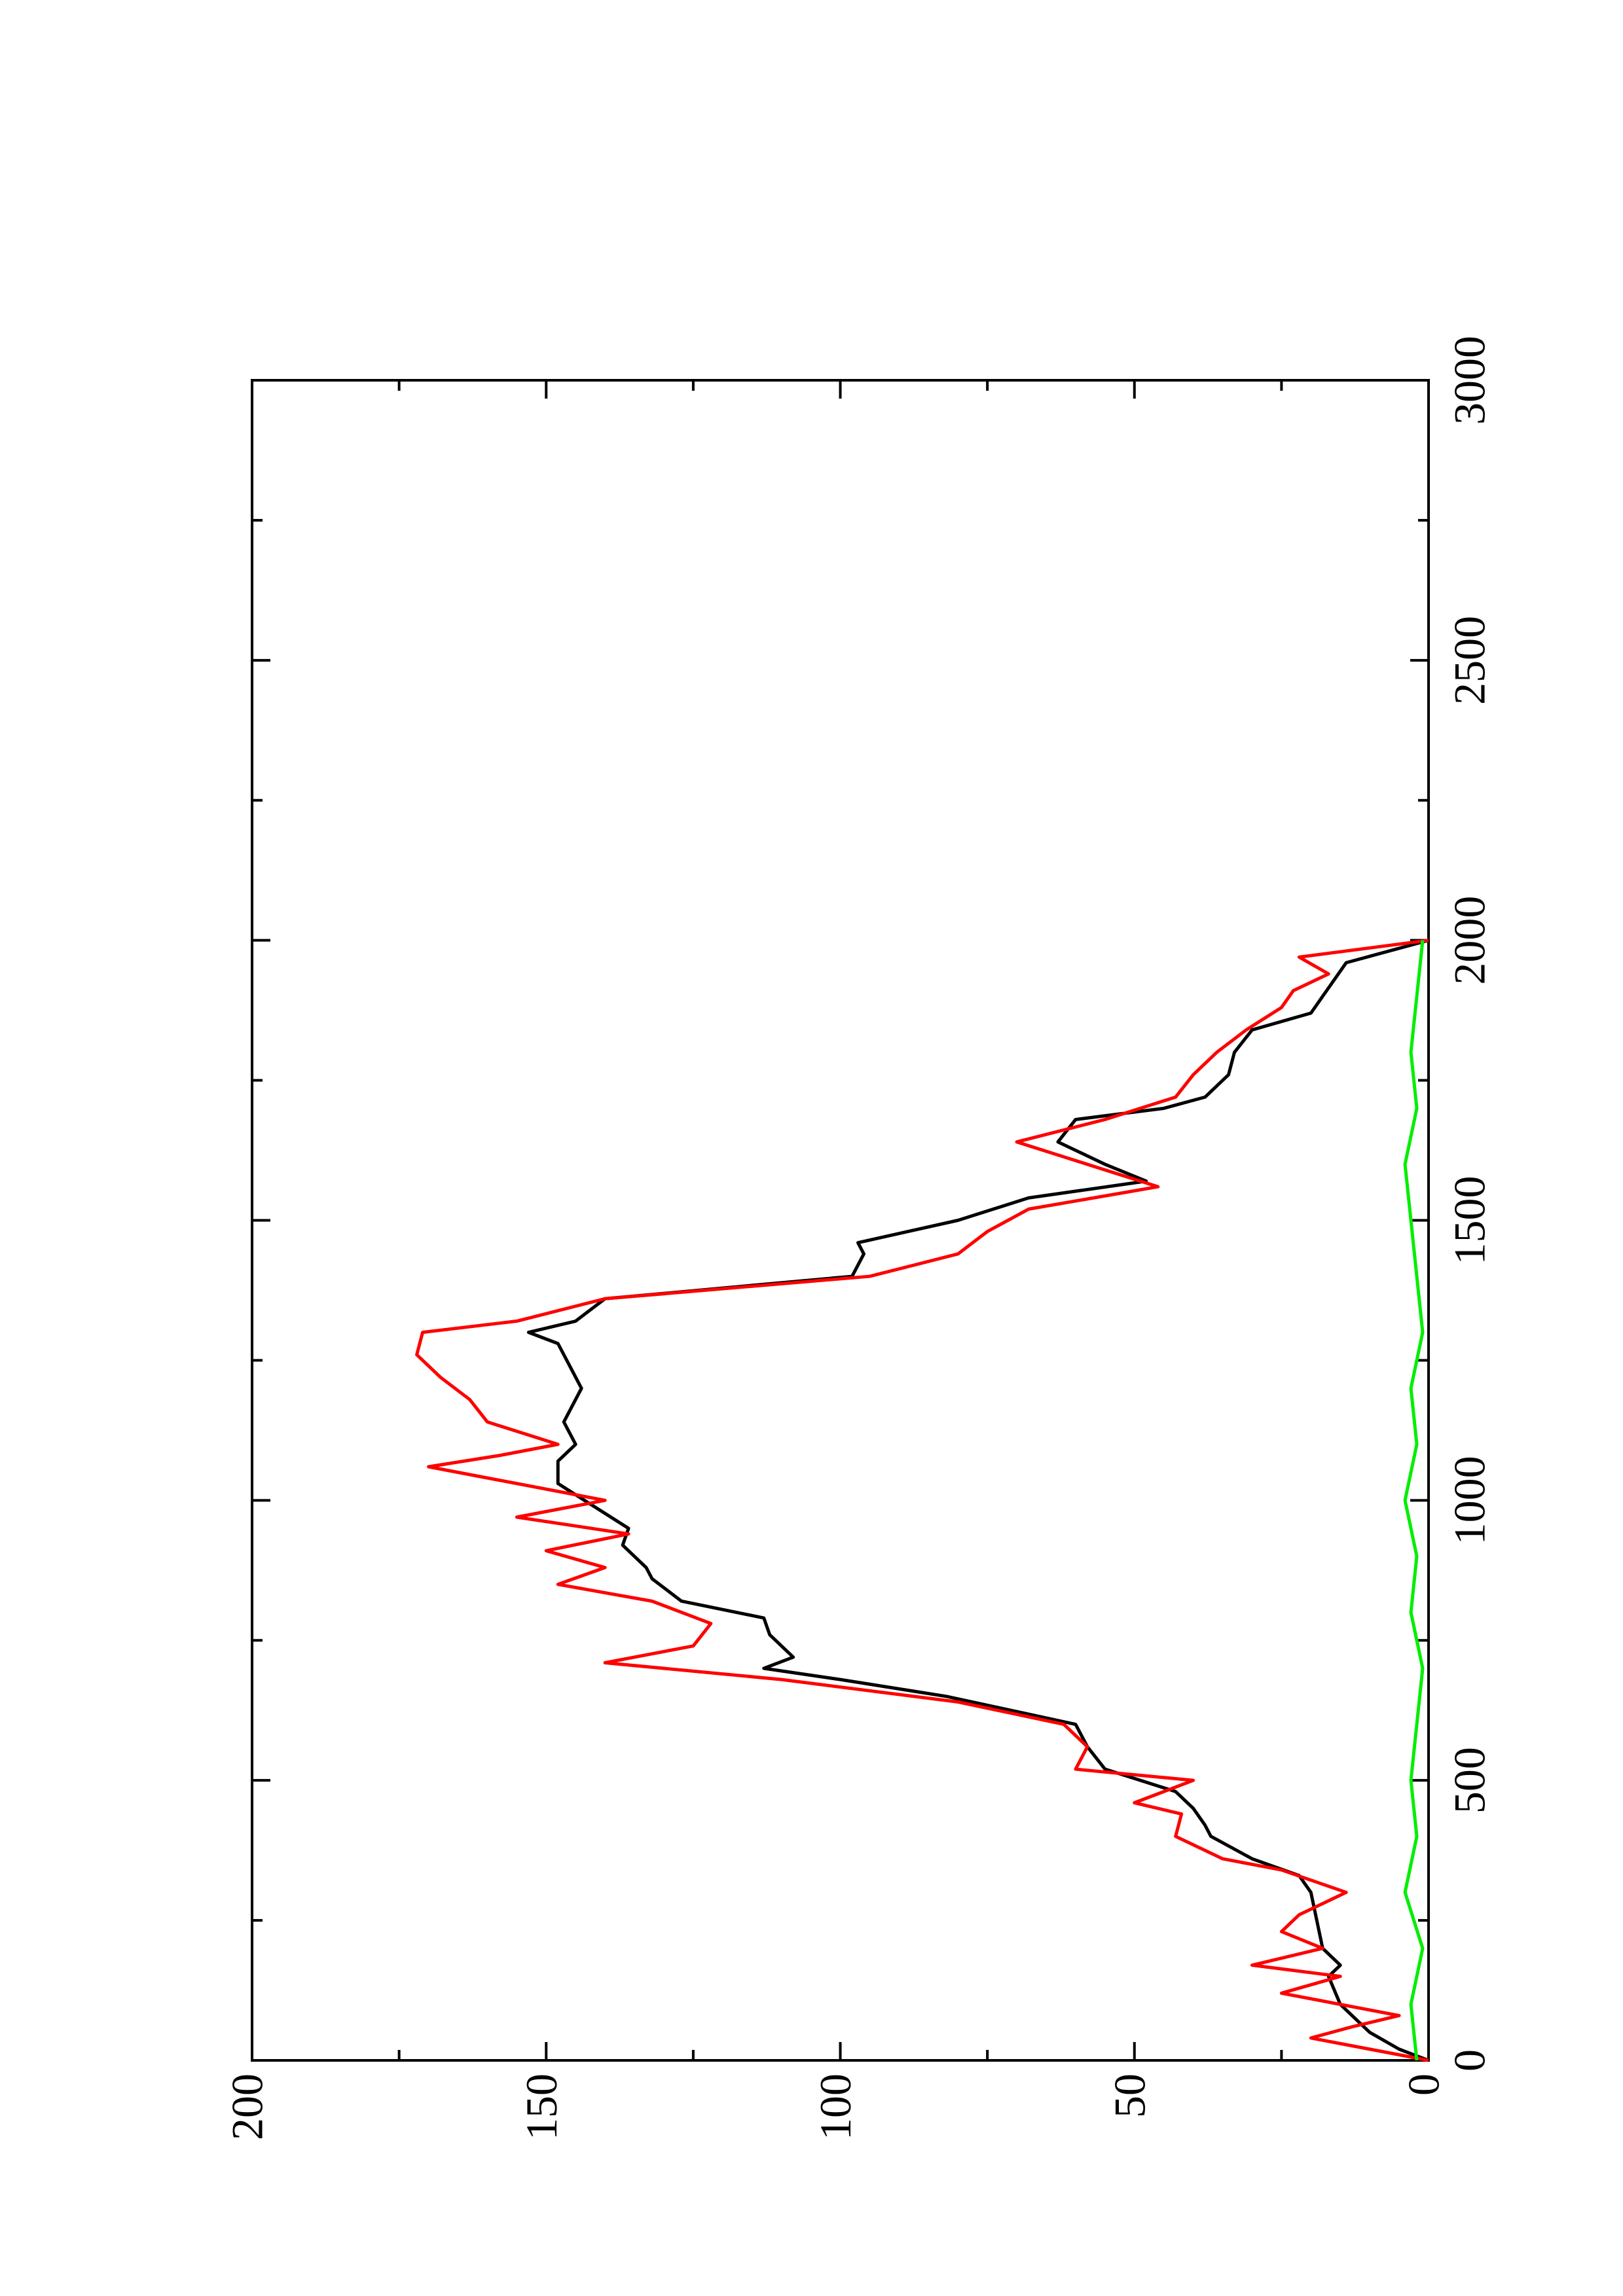  What do you see at coordinates (1470, 1781) in the screenshot?
I see `x-tick-label: 500` at bounding box center [1470, 1781].